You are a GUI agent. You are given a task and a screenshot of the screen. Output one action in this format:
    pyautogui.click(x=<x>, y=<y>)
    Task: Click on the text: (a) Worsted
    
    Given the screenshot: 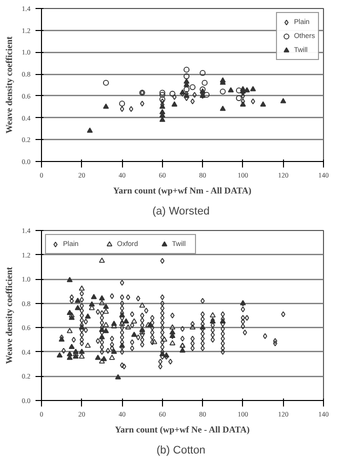 What is the action you would take?
    pyautogui.click(x=181, y=212)
    